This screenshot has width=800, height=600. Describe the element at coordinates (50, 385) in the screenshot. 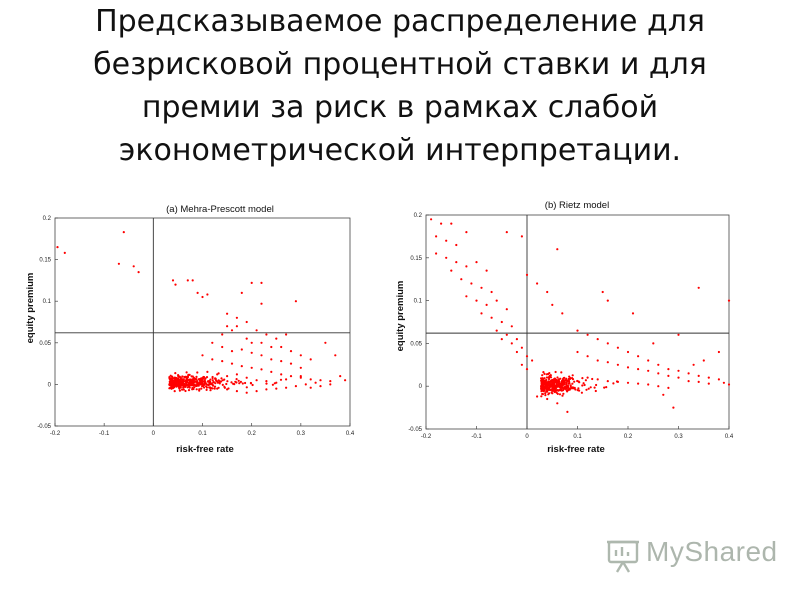

I see `y-tick-label: 0` at that location.